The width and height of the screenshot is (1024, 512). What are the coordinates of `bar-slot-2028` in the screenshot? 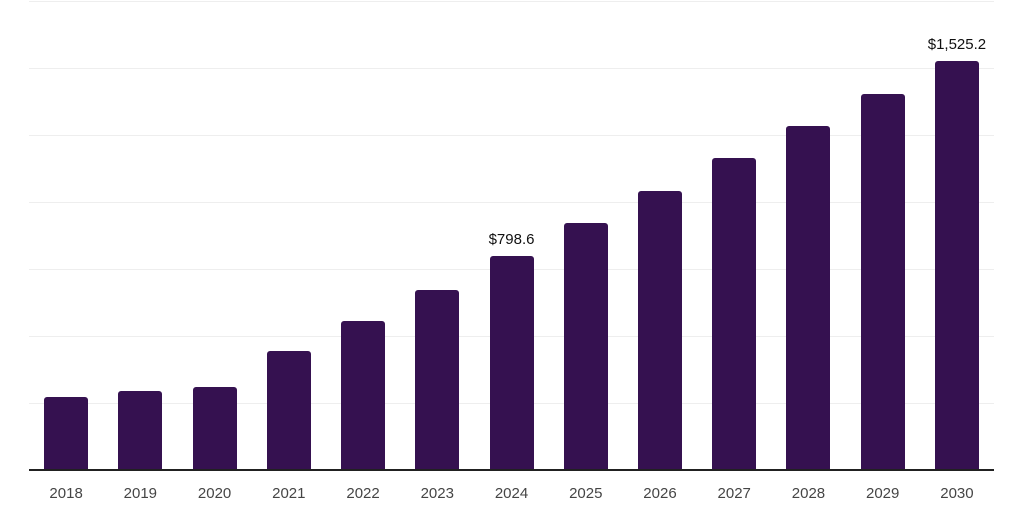 It's located at (808, 235).